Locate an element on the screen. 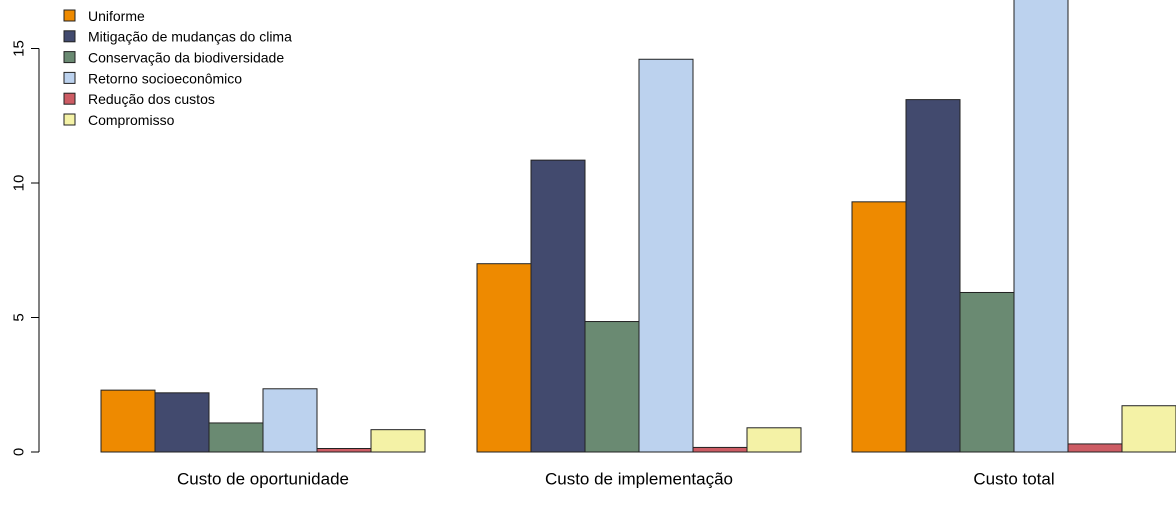 The height and width of the screenshot is (509, 1176). y-tick-label: 15 is located at coordinates (18, 48).